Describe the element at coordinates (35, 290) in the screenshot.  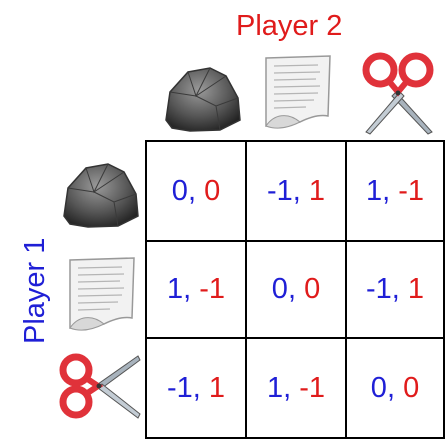
I see `player1-label: Player 1` at that location.